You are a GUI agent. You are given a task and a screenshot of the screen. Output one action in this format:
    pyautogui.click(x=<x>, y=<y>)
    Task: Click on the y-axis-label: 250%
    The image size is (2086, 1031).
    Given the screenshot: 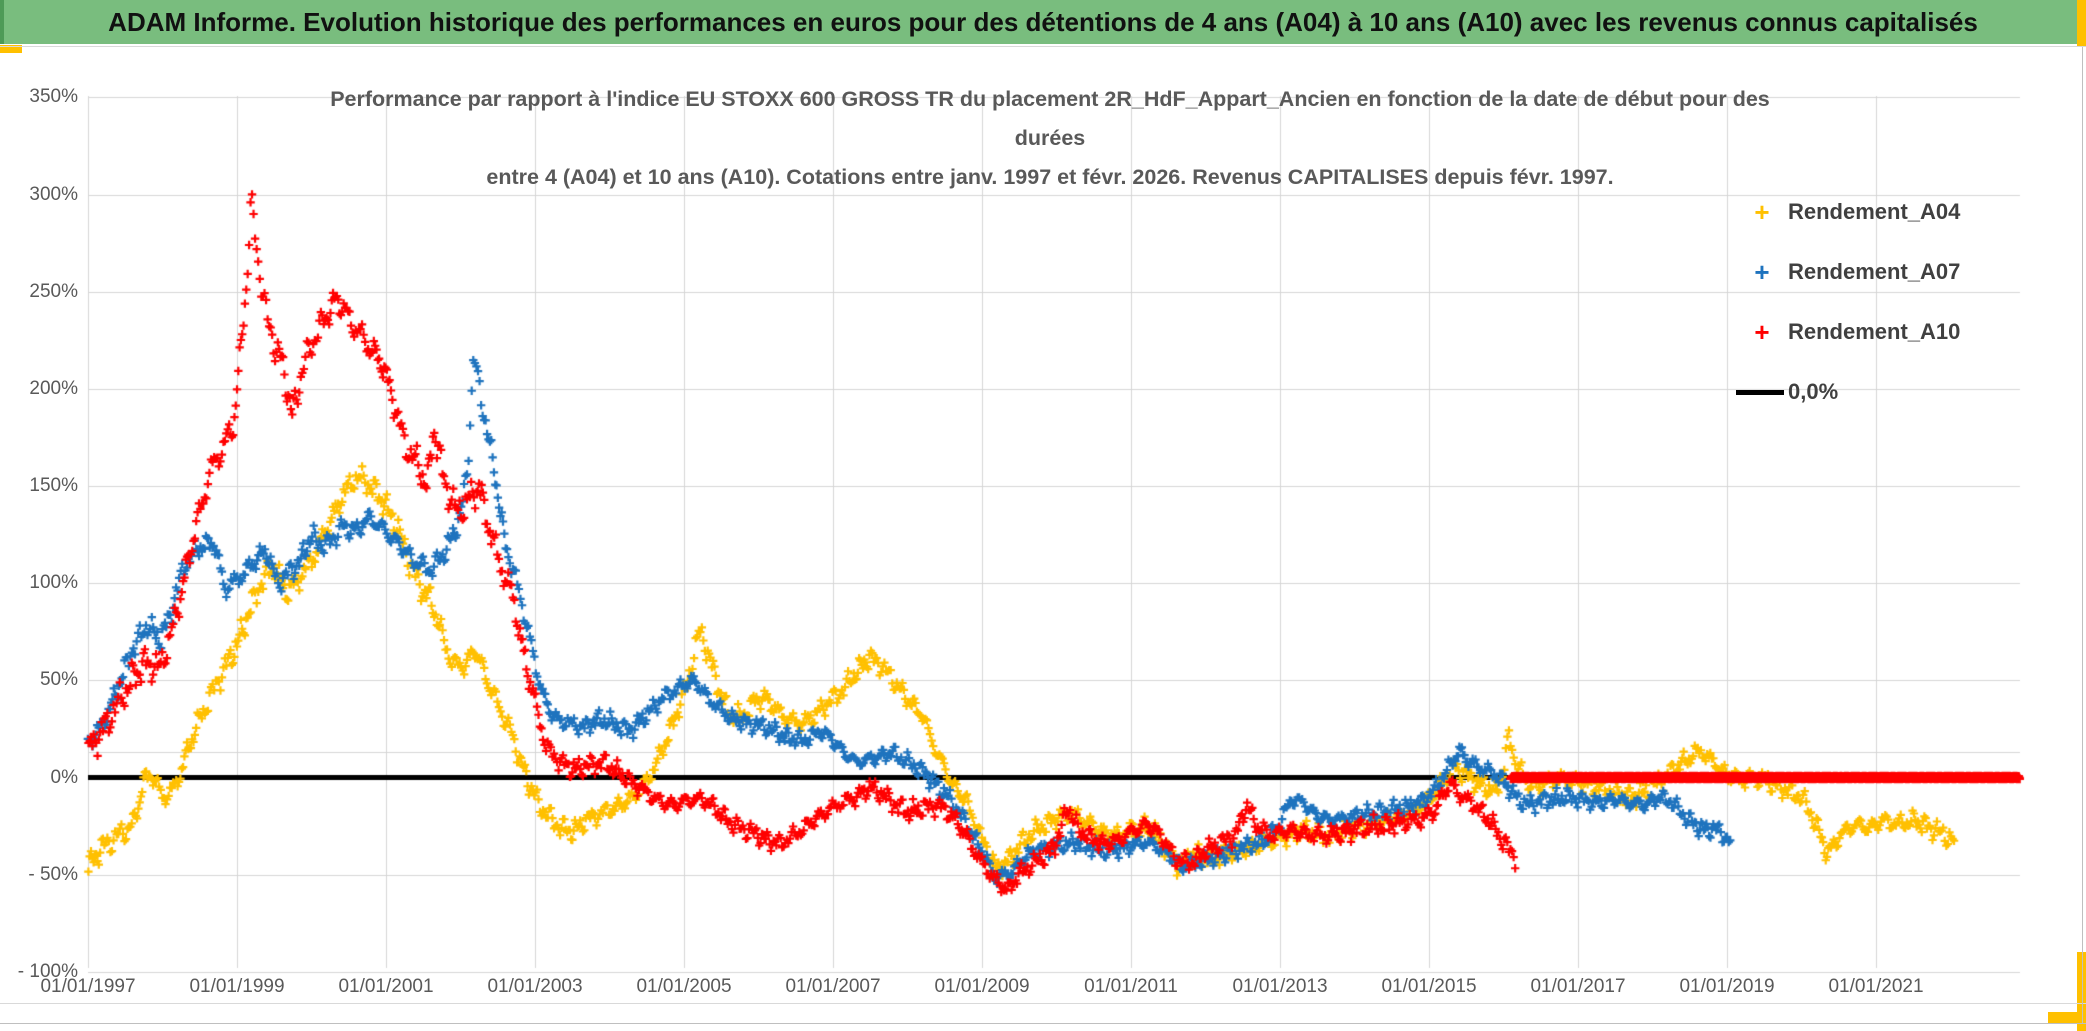 What is the action you would take?
    pyautogui.click(x=53, y=291)
    